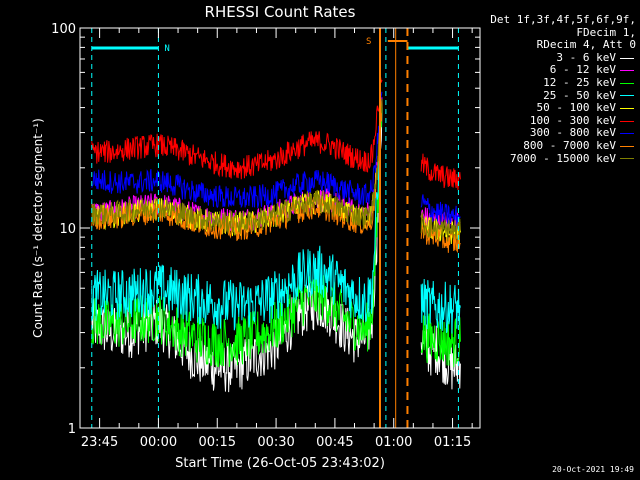 Image resolution: width=640 pixels, height=480 pixels. What do you see at coordinates (280, 463) in the screenshot?
I see `x-axis-label: Start Time (26-Oct-05 23:43:02)` at bounding box center [280, 463].